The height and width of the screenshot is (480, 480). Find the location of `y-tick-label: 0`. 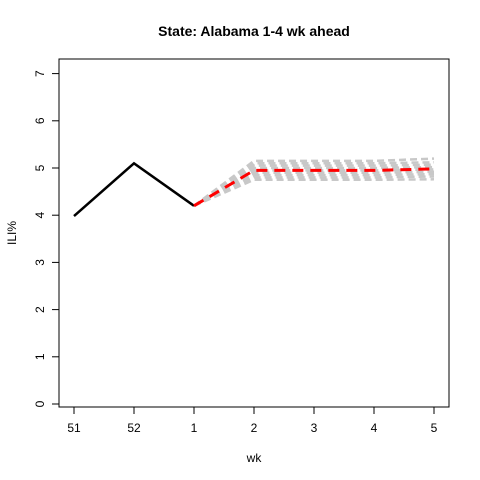

y-tick-label: 0 is located at coordinates (40, 403).